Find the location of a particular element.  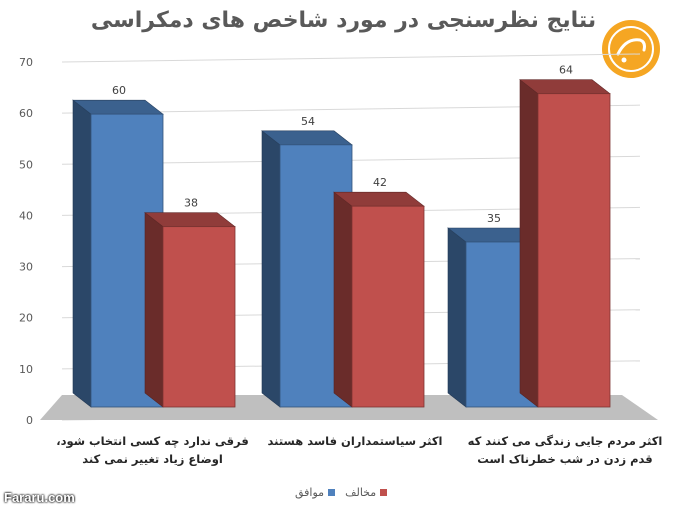

data-label: 54 is located at coordinates (308, 121).